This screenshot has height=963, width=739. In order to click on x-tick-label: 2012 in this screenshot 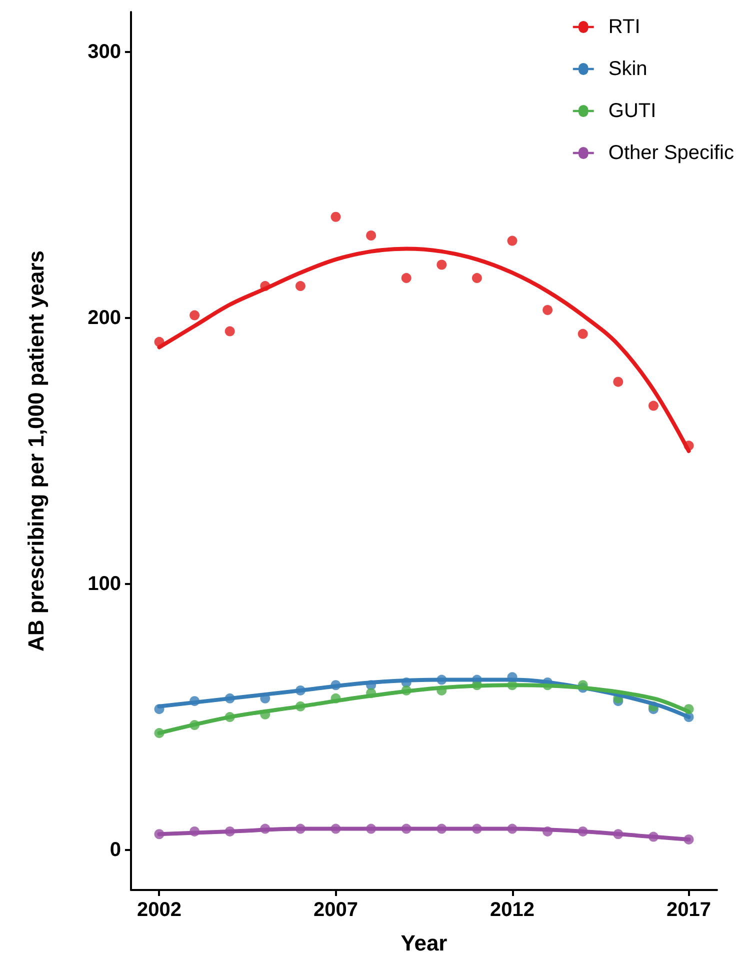, I will do `click(512, 910)`.